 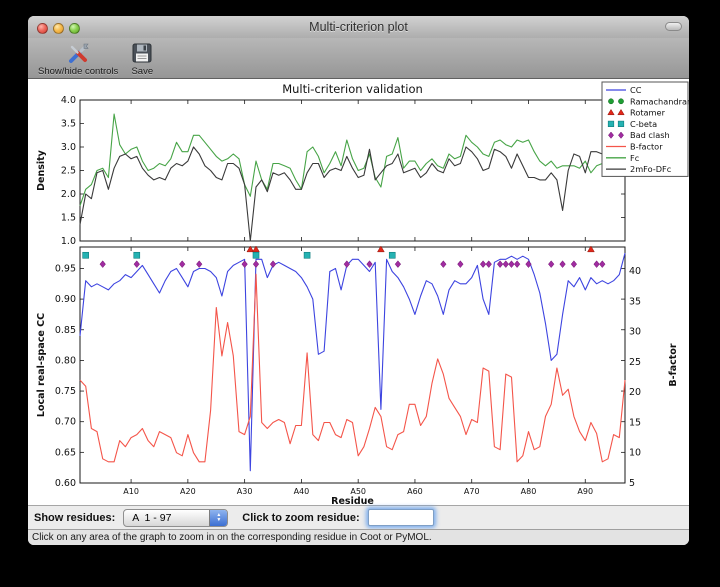 I want to click on svg-text: Fc, so click(x=634, y=158).